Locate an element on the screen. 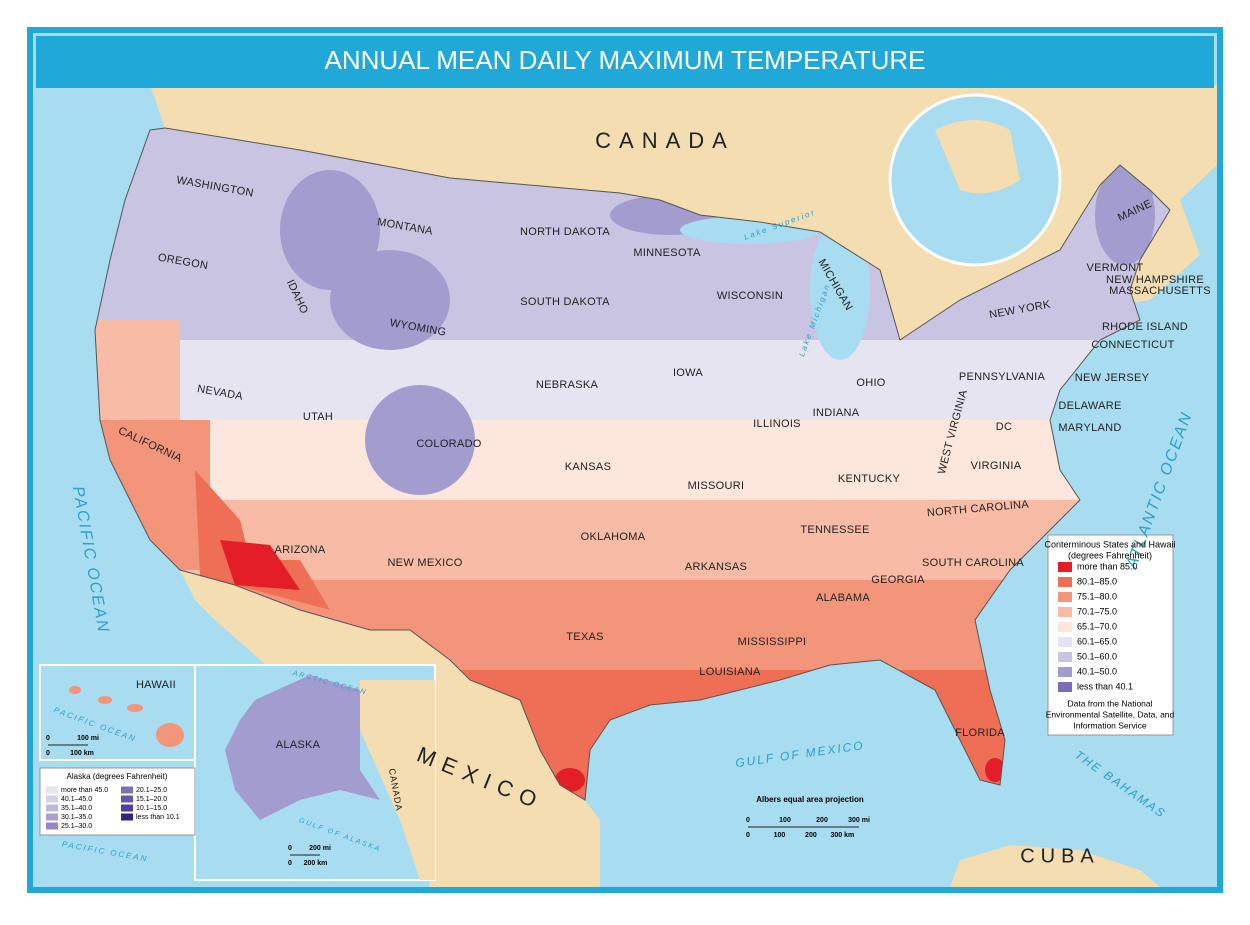 The image size is (1250, 925). state-label: TEXAS is located at coordinates (585, 637).